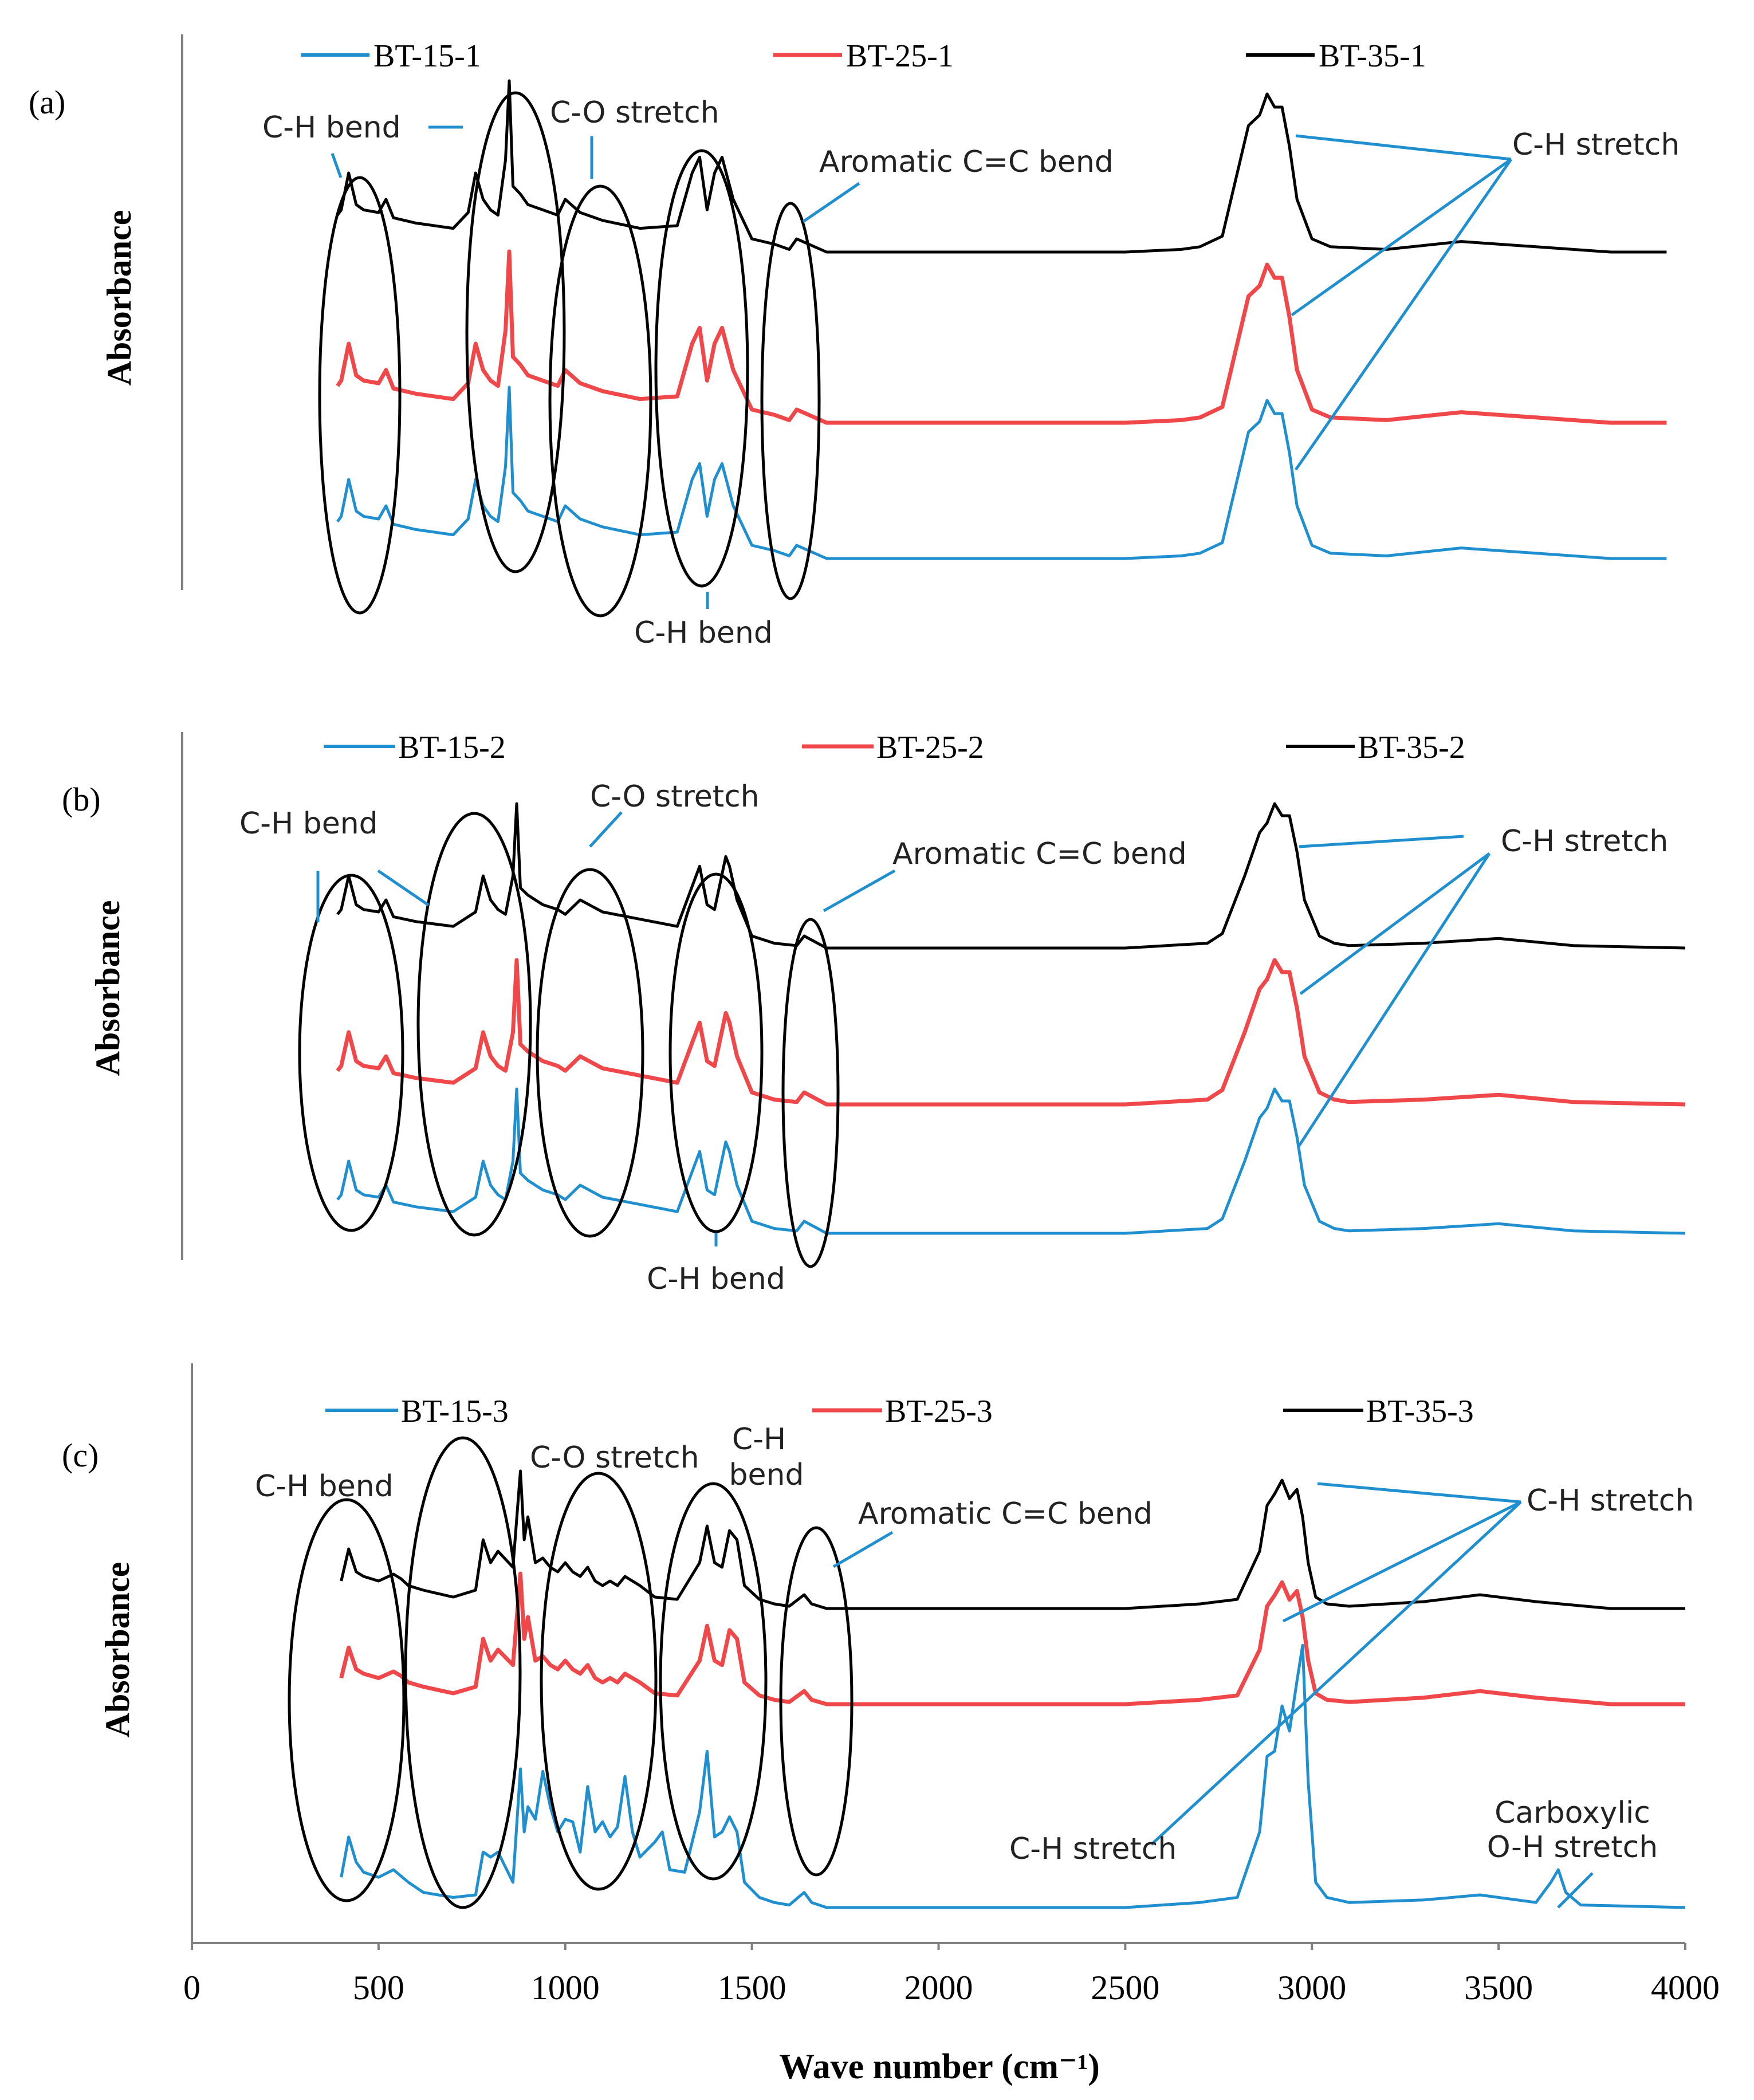 The width and height of the screenshot is (1754, 2100). I want to click on panel-c-annotation-carboxylic: Carboxylic, so click(1572, 1813).